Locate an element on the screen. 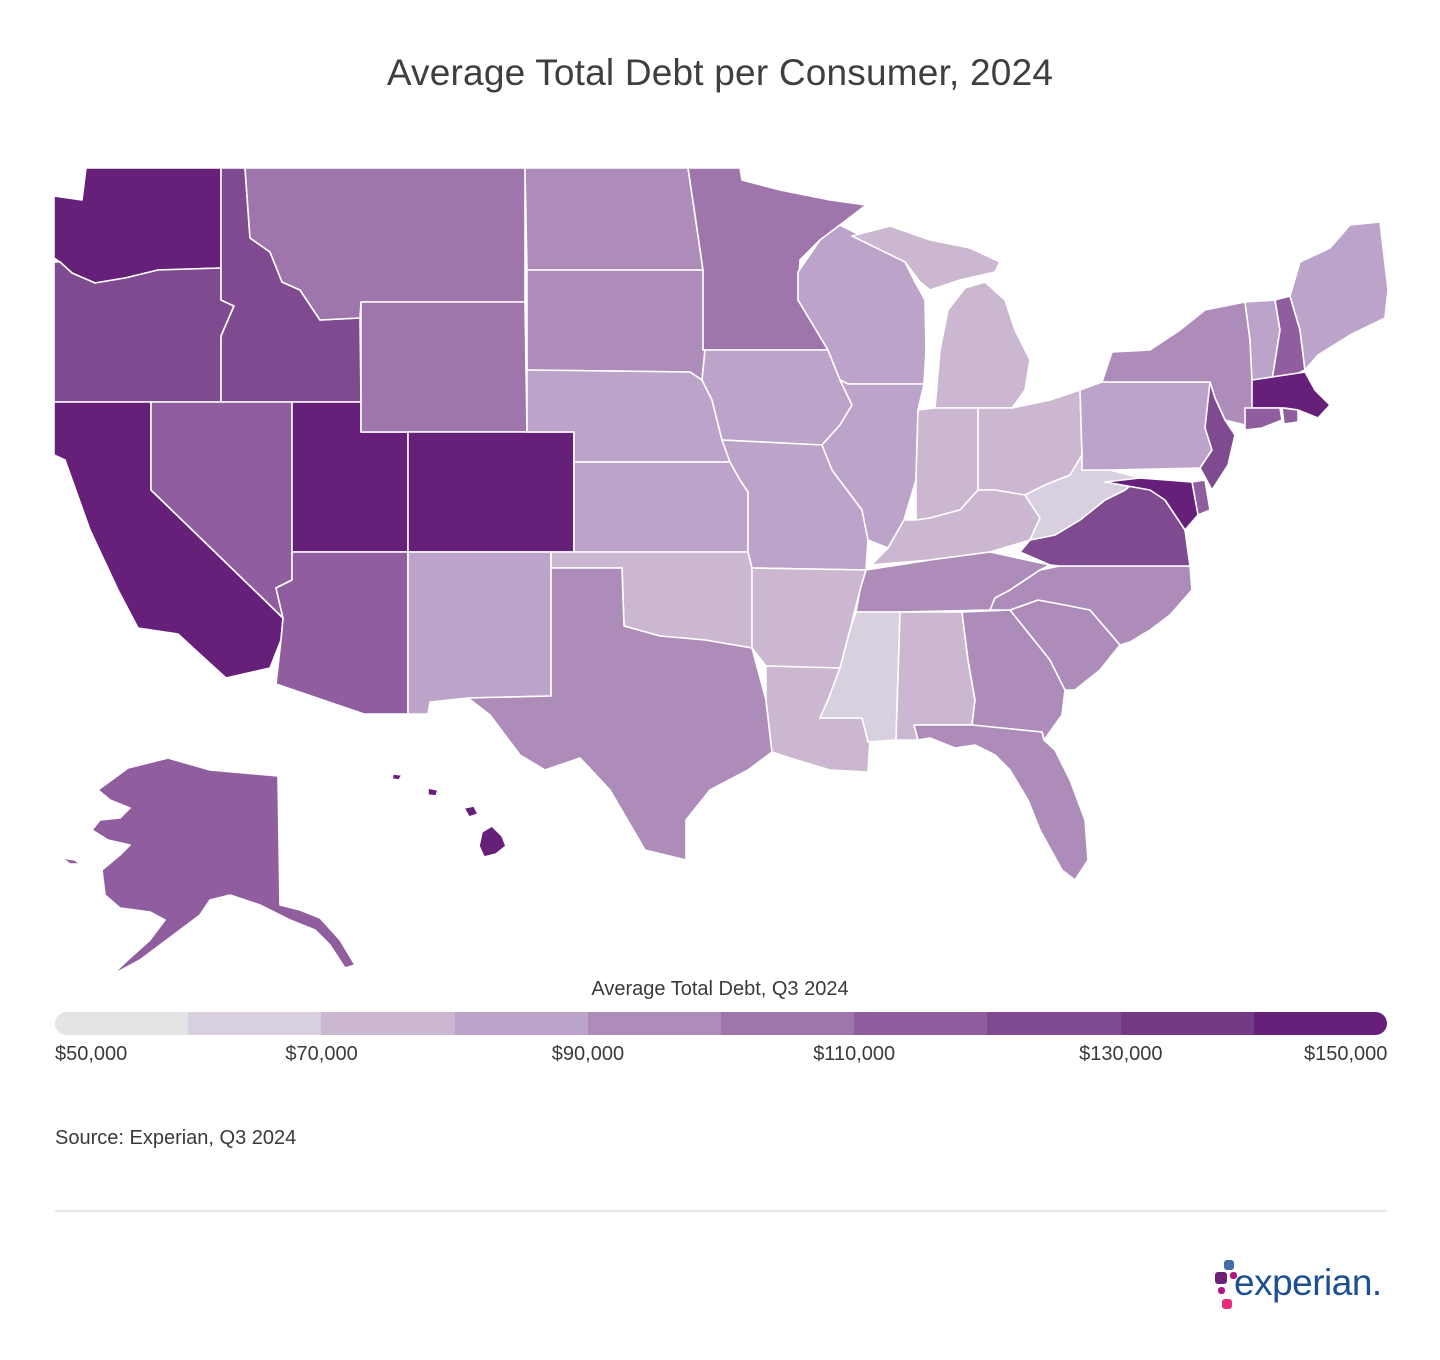 This screenshot has height=1360, width=1440. state-nj is located at coordinates (1217, 436).